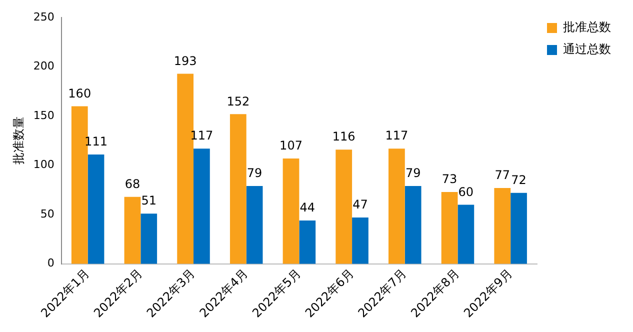 The image size is (633, 332). What do you see at coordinates (47, 213) in the screenshot?
I see `y-tick-label: 50` at bounding box center [47, 213].